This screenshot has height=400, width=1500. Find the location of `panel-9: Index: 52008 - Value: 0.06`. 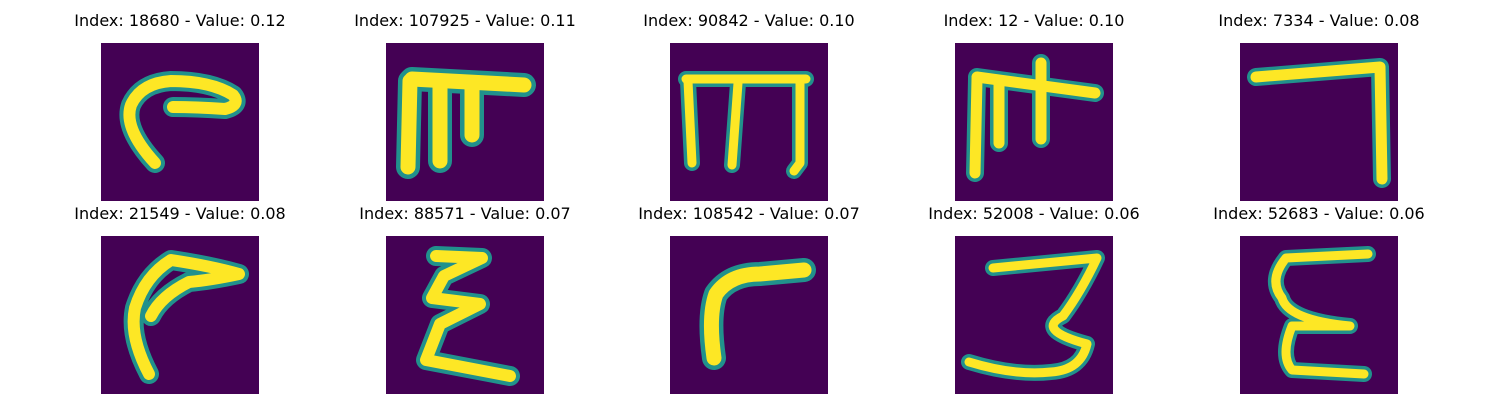

panel-9: Index: 52008 - Value: 0.06 is located at coordinates (1034, 298).